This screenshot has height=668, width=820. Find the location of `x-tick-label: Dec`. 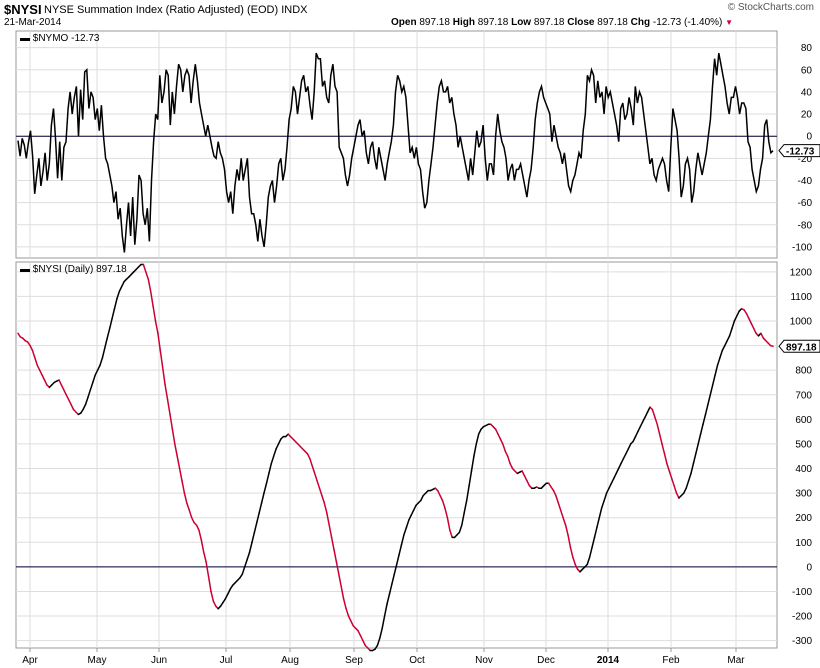

x-tick-label: Dec is located at coordinates (546, 660).